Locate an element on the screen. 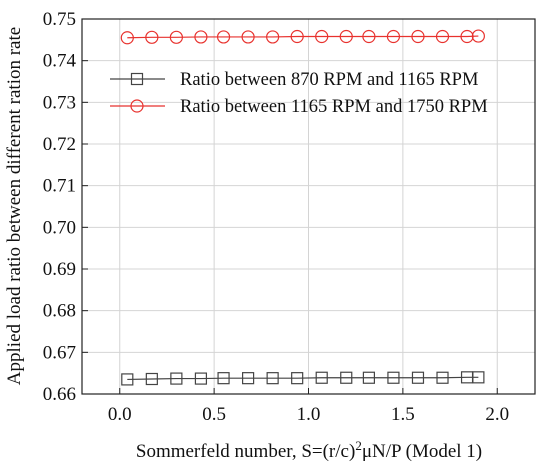 This screenshot has width=550, height=467. x-axis: 0.0 0.5 1.0 1.5 2.0 is located at coordinates (308, 406).